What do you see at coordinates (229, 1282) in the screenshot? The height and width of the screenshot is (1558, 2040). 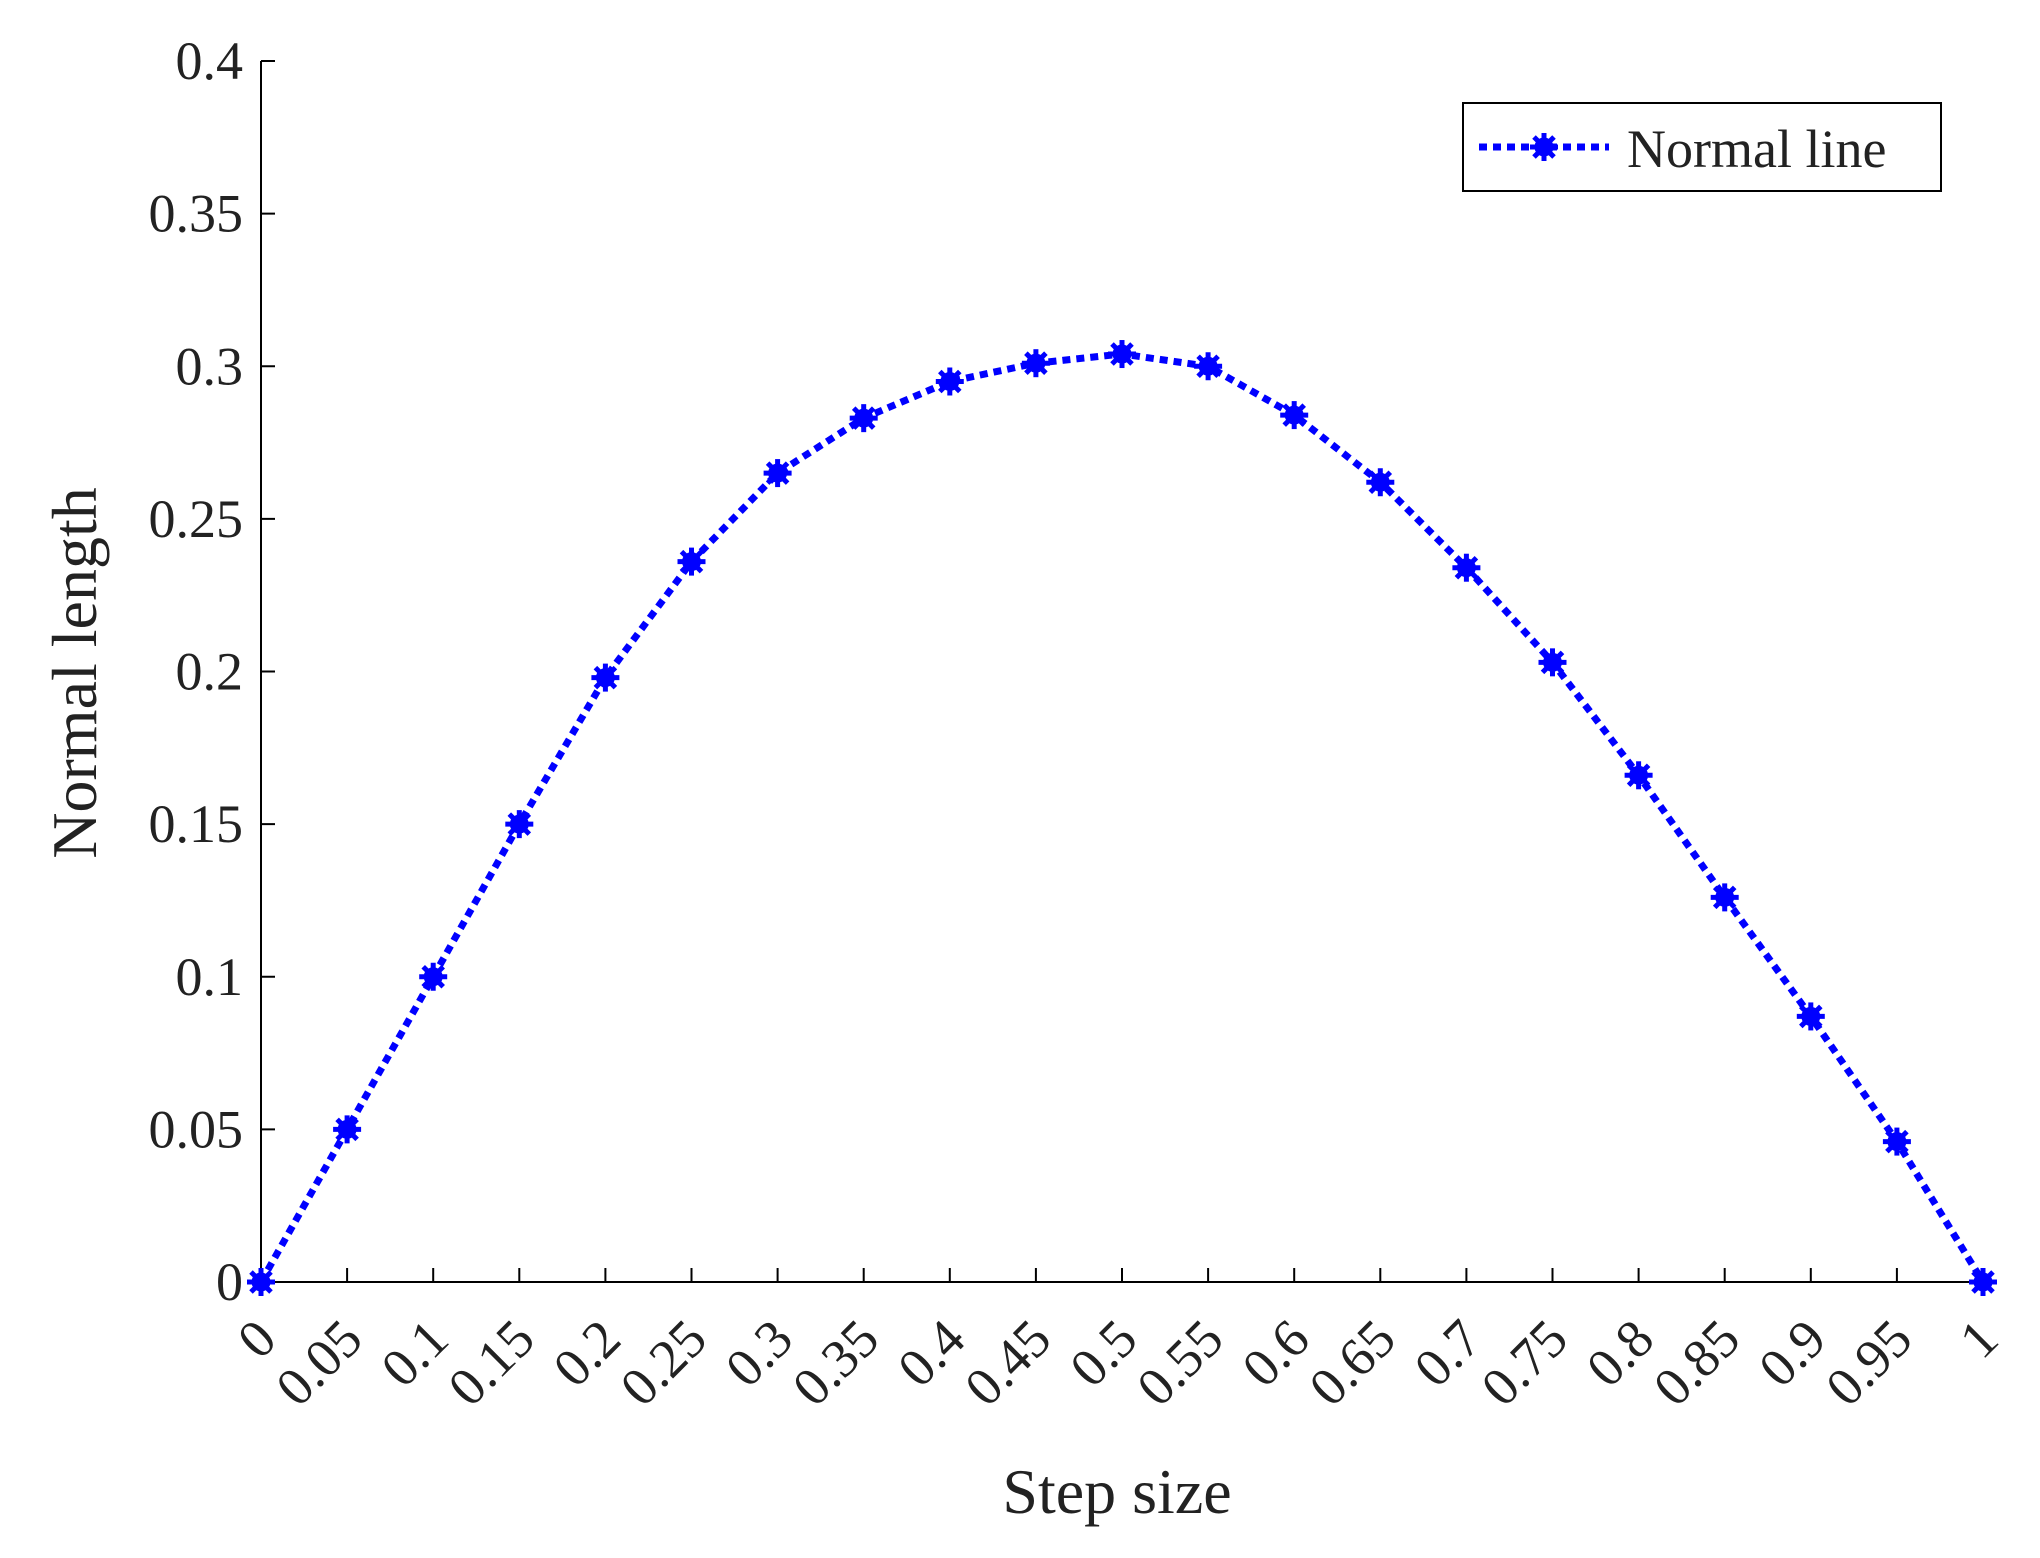 I see `y-tick-label-0: 0` at bounding box center [229, 1282].